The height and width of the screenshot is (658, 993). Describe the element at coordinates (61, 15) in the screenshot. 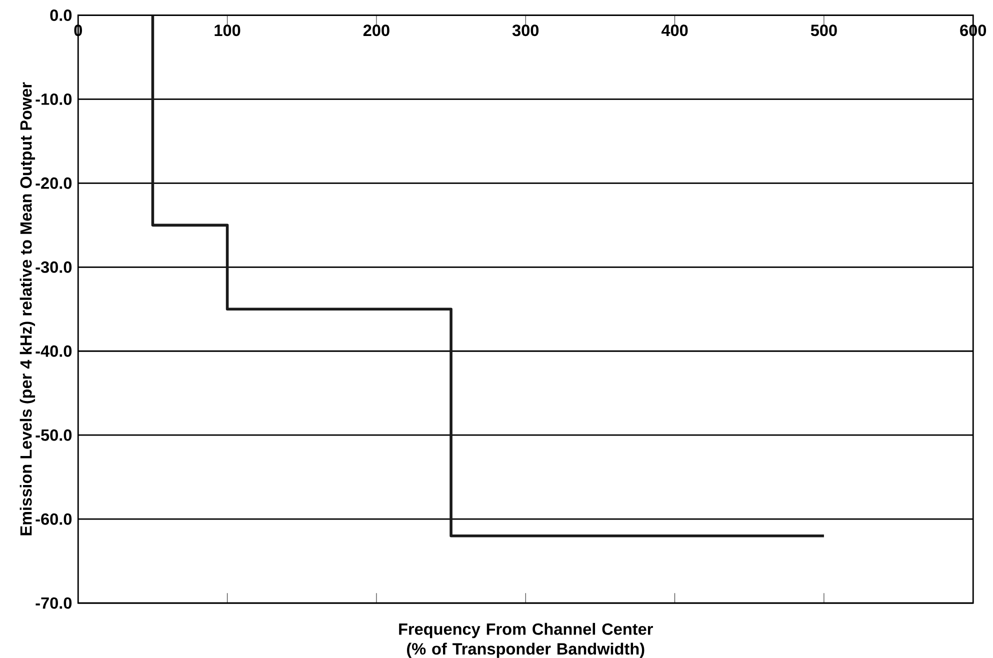

I see `y-tick-label: 0.0` at that location.